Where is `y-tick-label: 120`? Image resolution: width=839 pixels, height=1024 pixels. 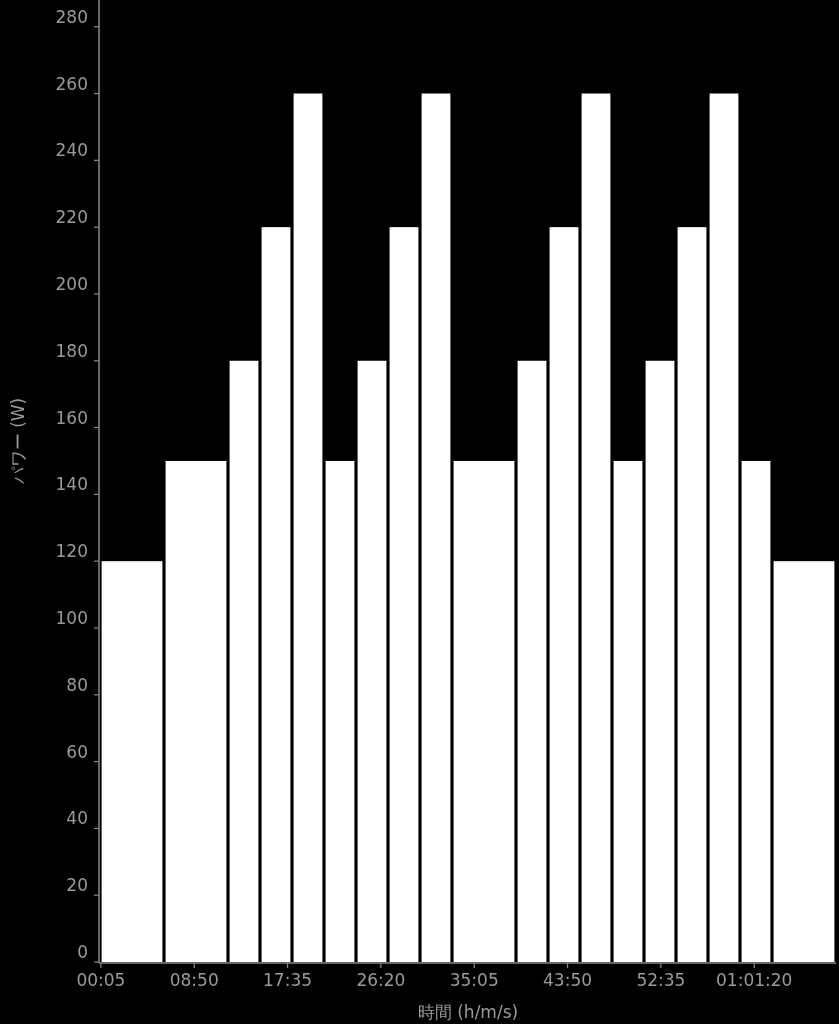 y-tick-label: 120 is located at coordinates (71, 551).